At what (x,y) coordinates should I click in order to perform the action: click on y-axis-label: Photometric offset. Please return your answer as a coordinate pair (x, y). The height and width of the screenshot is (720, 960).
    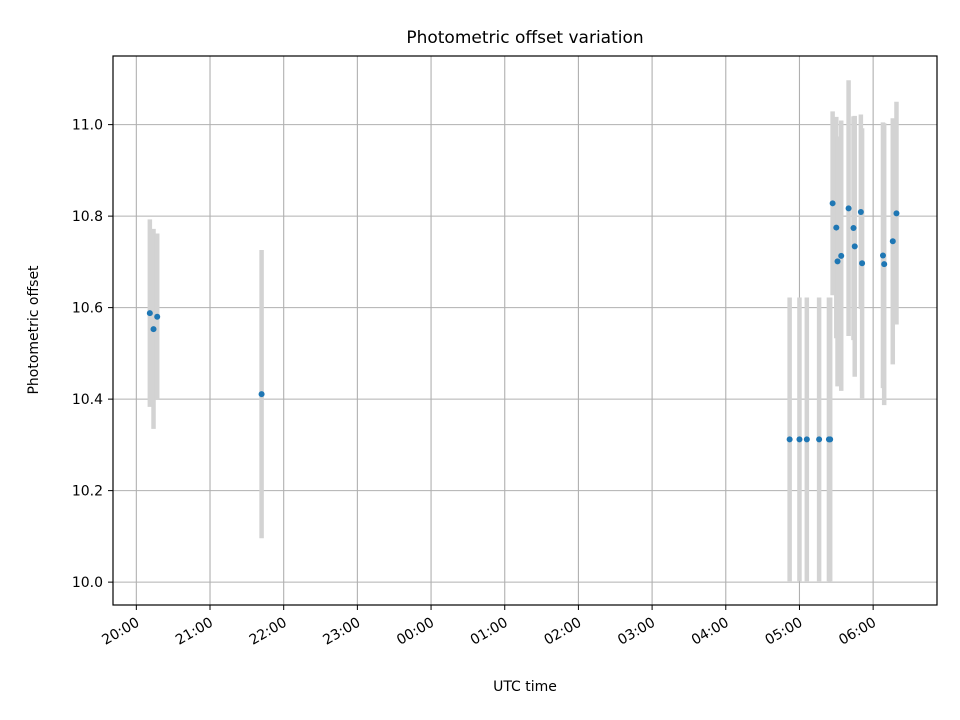
    Looking at the image, I should click on (34, 330).